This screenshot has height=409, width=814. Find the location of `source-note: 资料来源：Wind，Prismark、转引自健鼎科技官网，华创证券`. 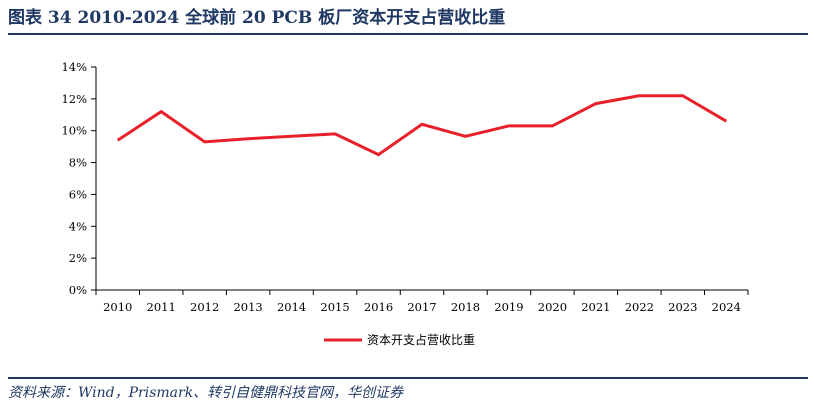

source-note: 资料来源：Wind，Prismark、转引自健鼎科技官网，华创证券 is located at coordinates (206, 393).